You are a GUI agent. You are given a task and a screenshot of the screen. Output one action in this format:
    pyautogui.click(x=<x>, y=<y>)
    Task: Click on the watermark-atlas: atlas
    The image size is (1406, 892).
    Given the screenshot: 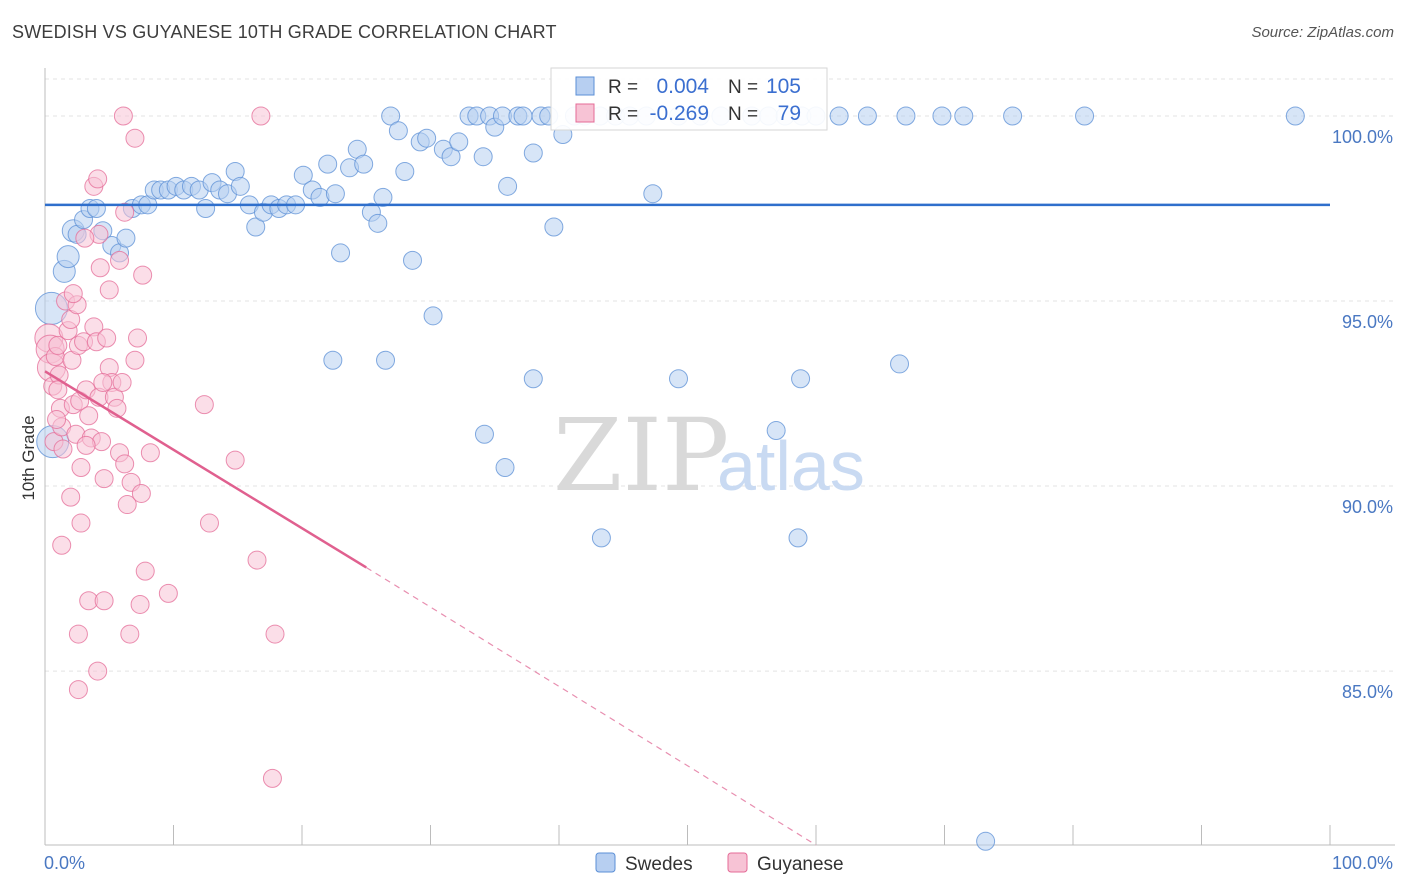 What is the action you would take?
    pyautogui.click(x=791, y=466)
    